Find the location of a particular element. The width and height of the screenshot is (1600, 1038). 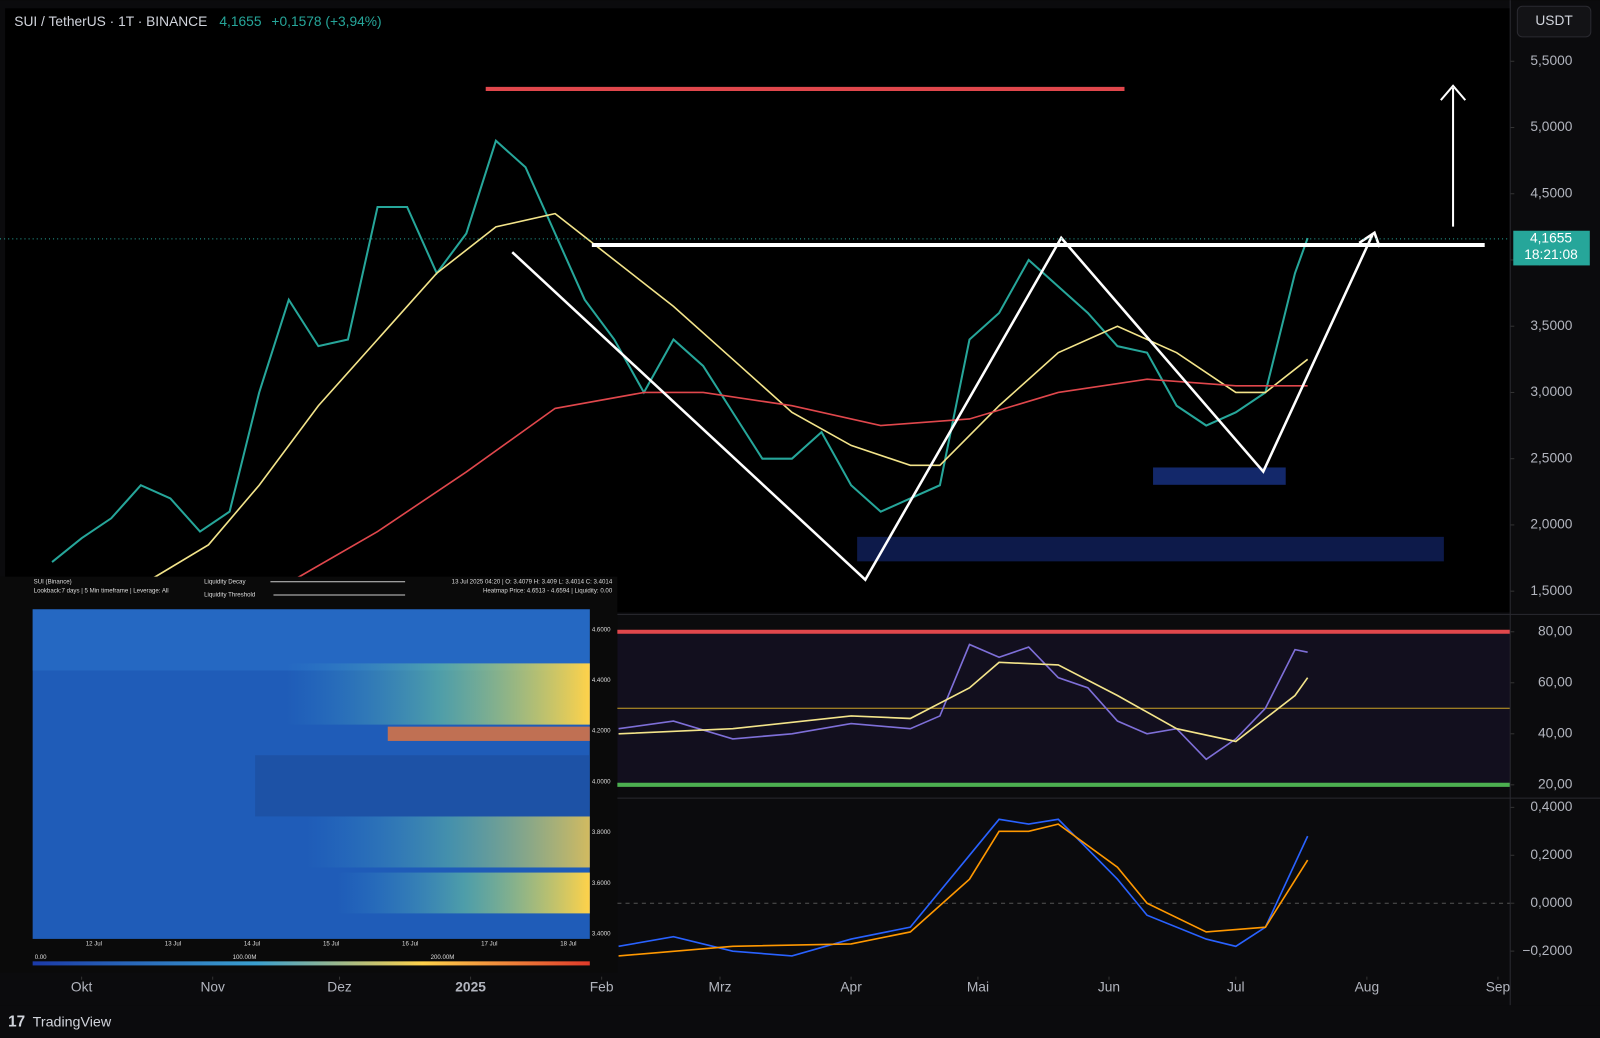

x-tick-label: Okt is located at coordinates (82, 987).